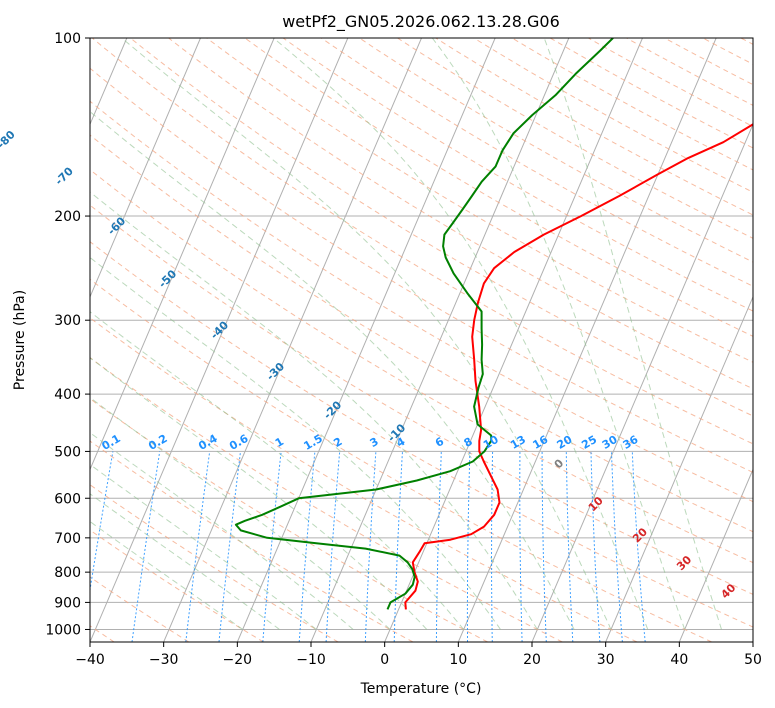 Image resolution: width=775 pixels, height=708 pixels. What do you see at coordinates (67, 603) in the screenshot?
I see `y-tick-label: 900` at bounding box center [67, 603].